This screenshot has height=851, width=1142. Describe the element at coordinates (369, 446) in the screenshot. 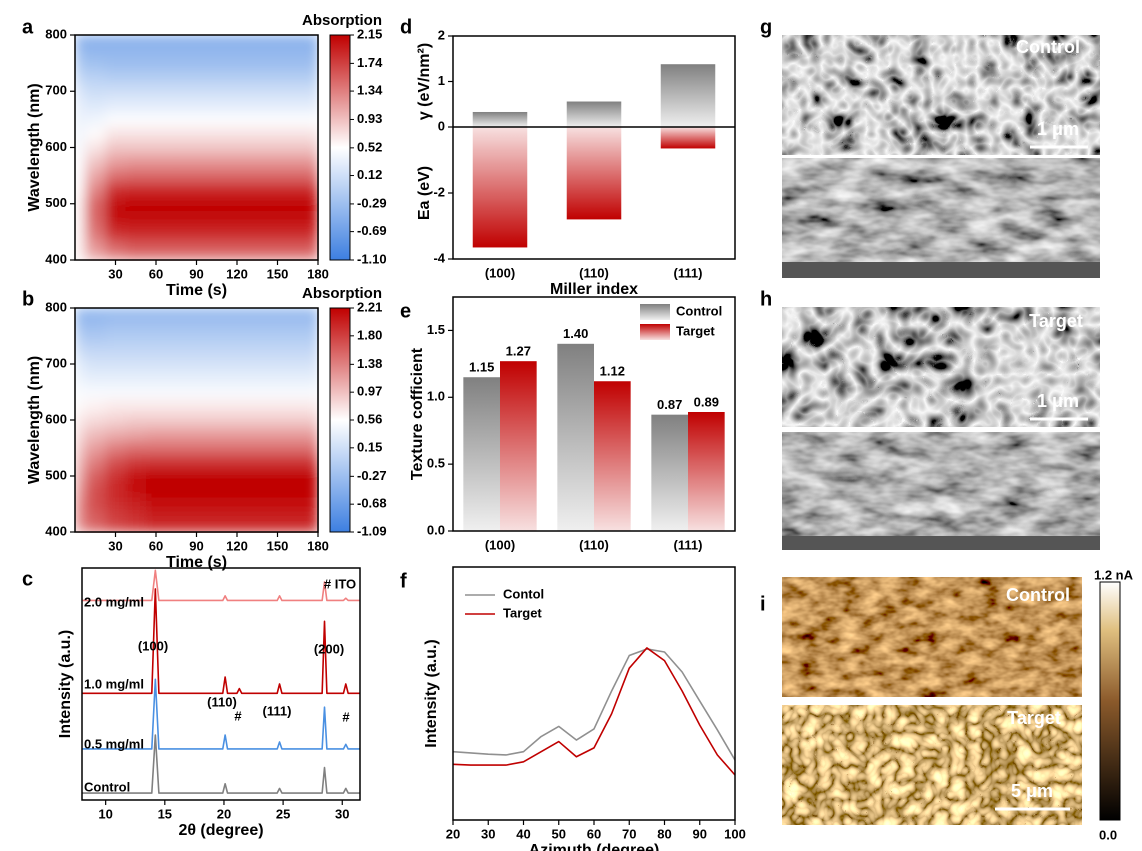

I see `colorbar-tick-label: 0.15` at that location.